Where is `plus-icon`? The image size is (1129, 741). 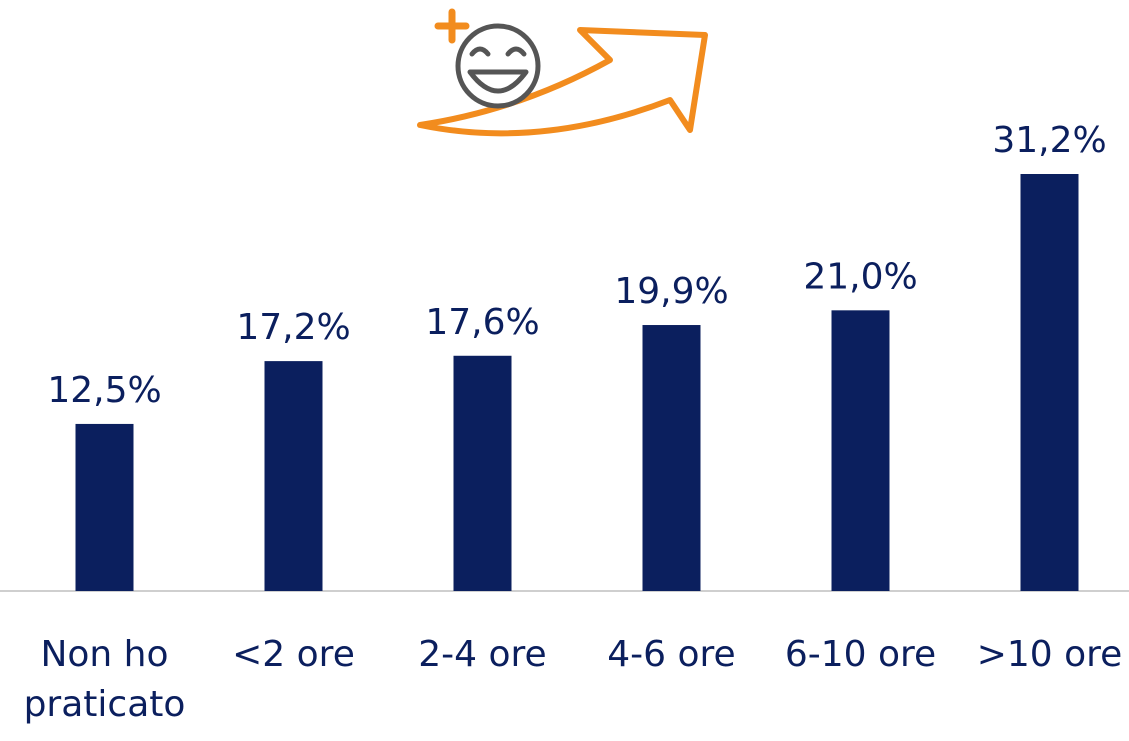 plus-icon is located at coordinates (452, 26).